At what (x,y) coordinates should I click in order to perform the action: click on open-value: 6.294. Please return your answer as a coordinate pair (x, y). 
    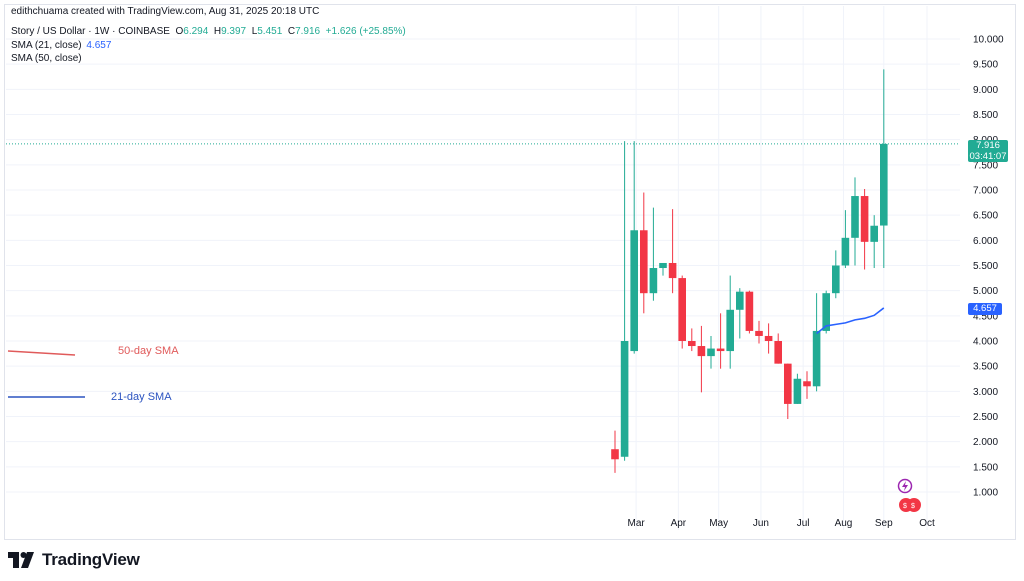
    Looking at the image, I should click on (196, 31).